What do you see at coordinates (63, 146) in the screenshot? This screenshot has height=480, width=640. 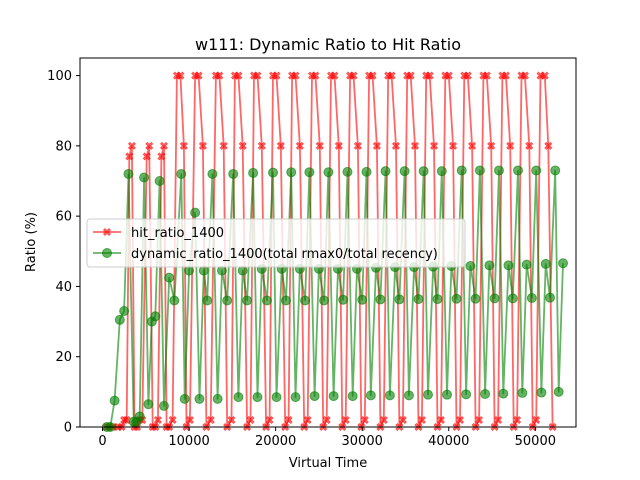 I see `y-tick-label: 80` at bounding box center [63, 146].